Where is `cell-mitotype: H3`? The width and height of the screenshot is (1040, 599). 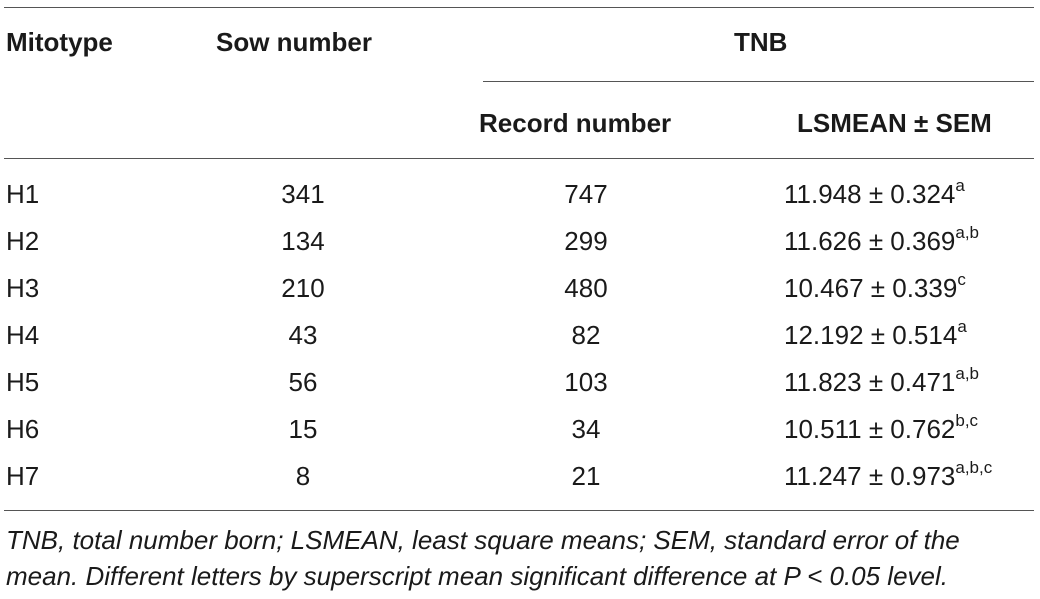
cell-mitotype: H3 is located at coordinates (23, 288).